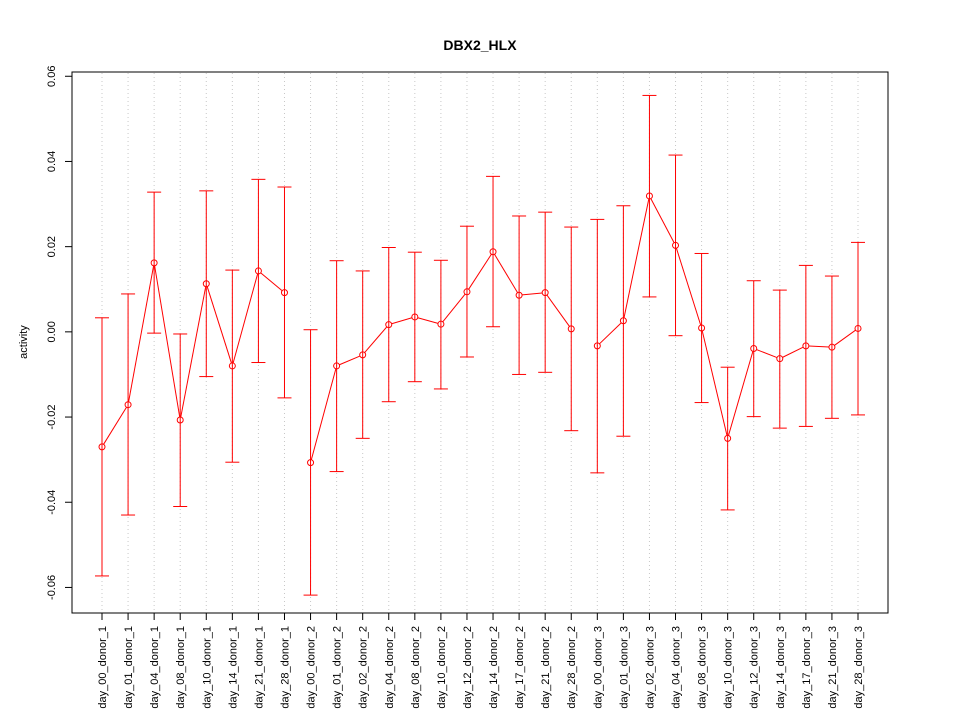 This screenshot has width=960, height=720. I want to click on y-tick-label: 0.06, so click(52, 76).